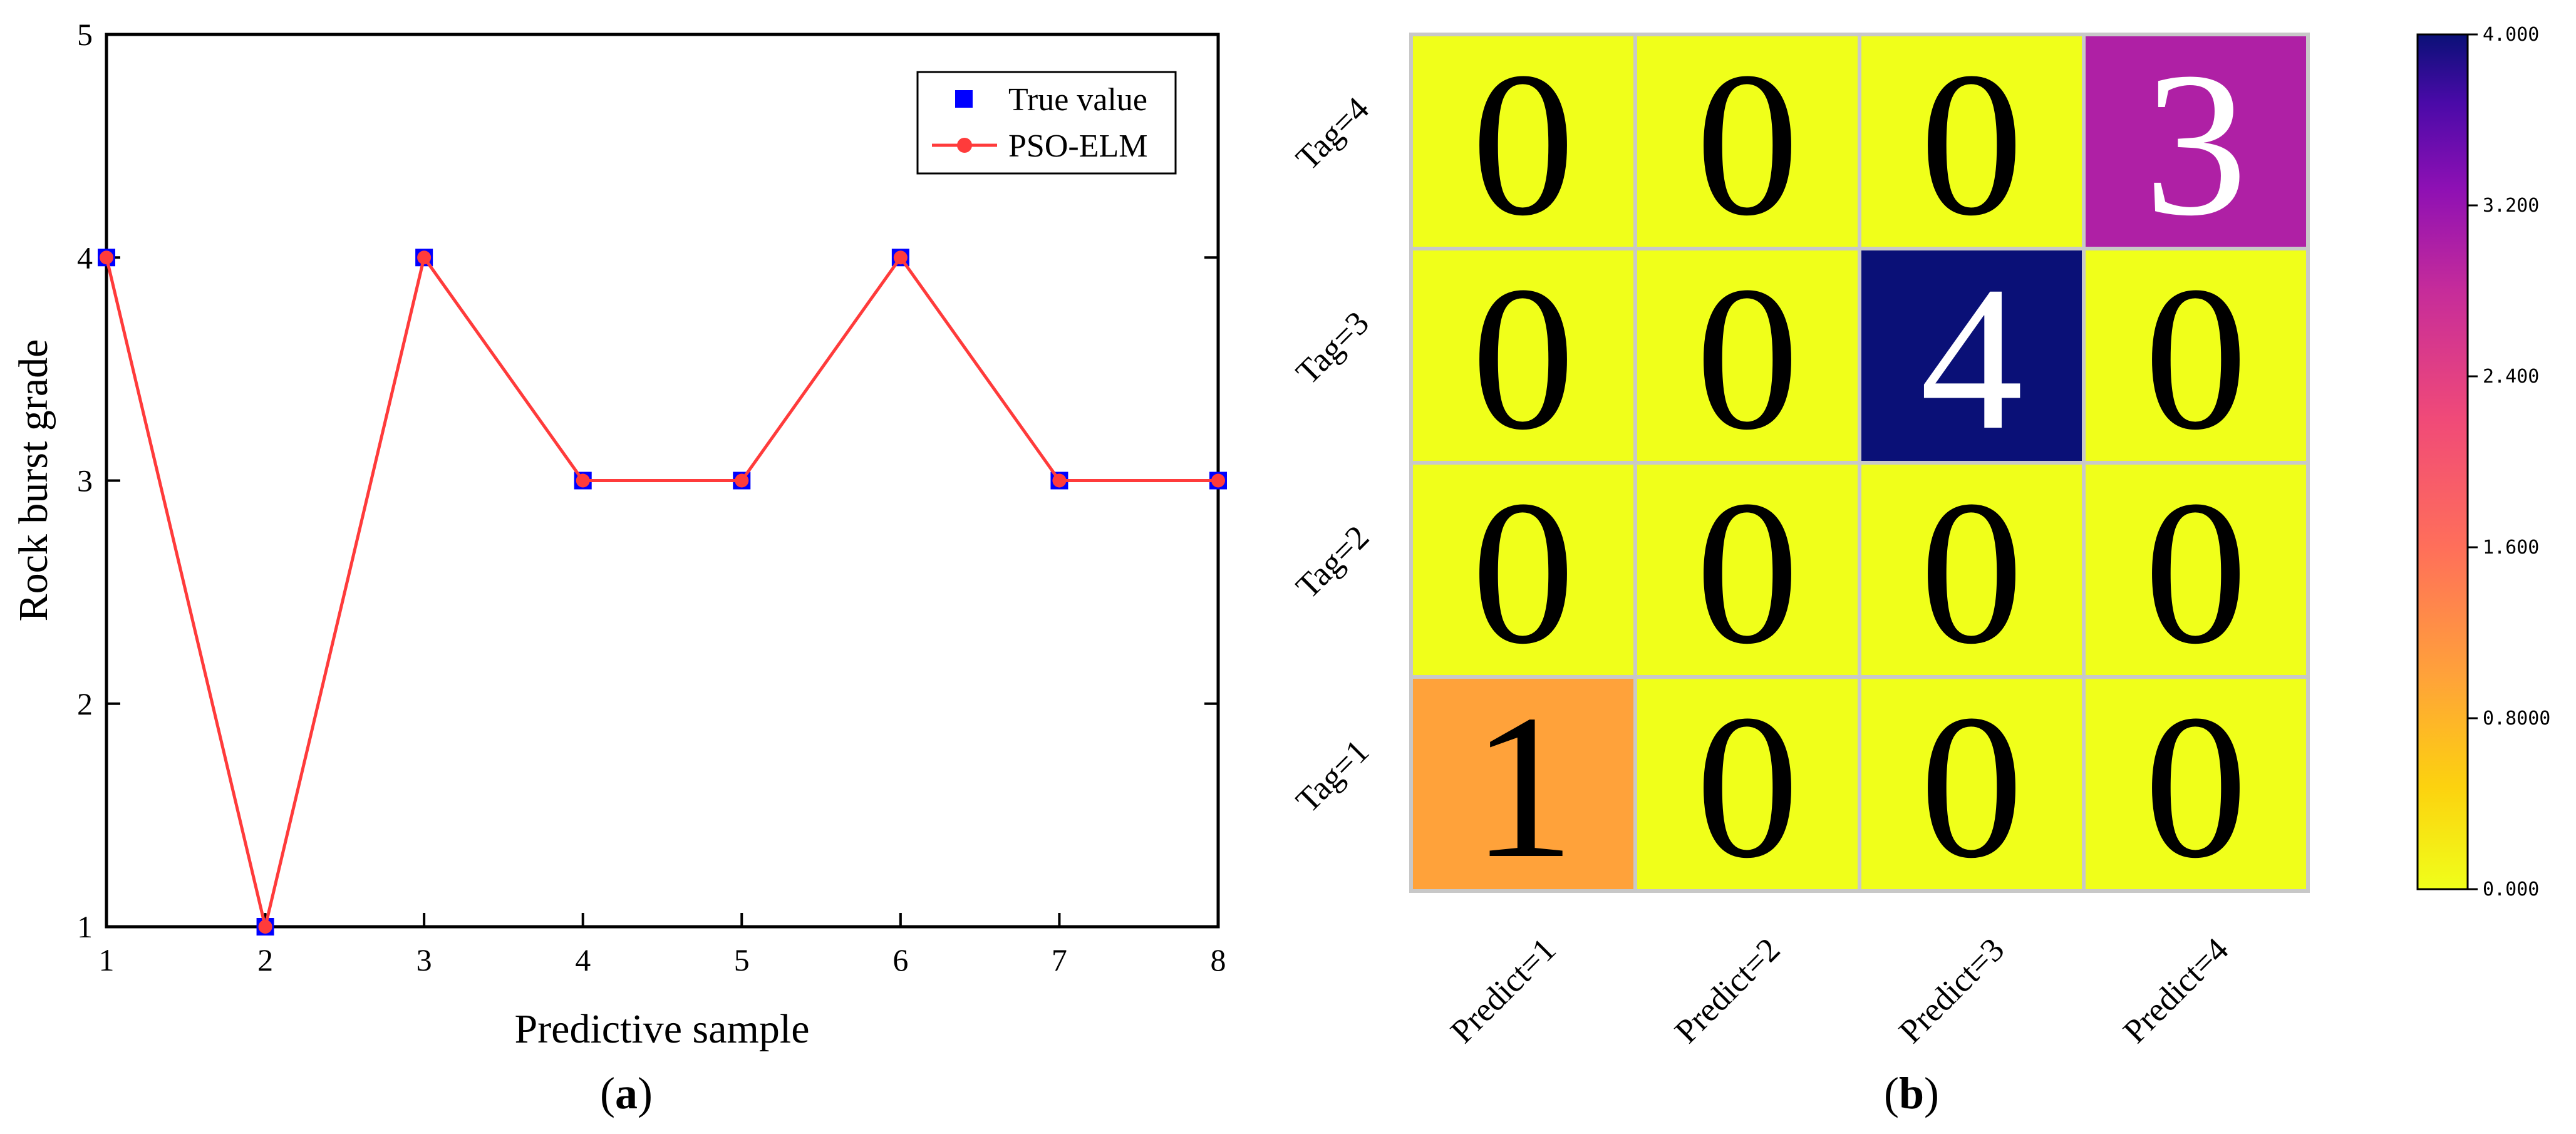  Describe the element at coordinates (85, 257) in the screenshot. I see `y-tick-label: 4` at that location.